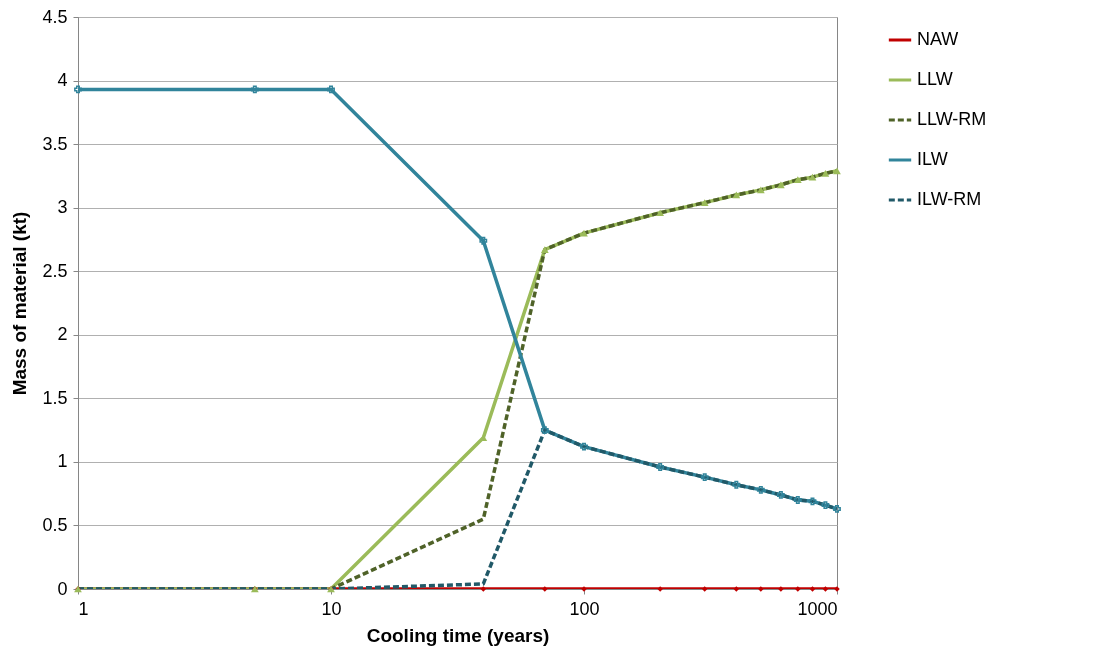 The width and height of the screenshot is (1109, 669). Describe the element at coordinates (55, 397) in the screenshot. I see `y-tick-label: 1.5` at that location.